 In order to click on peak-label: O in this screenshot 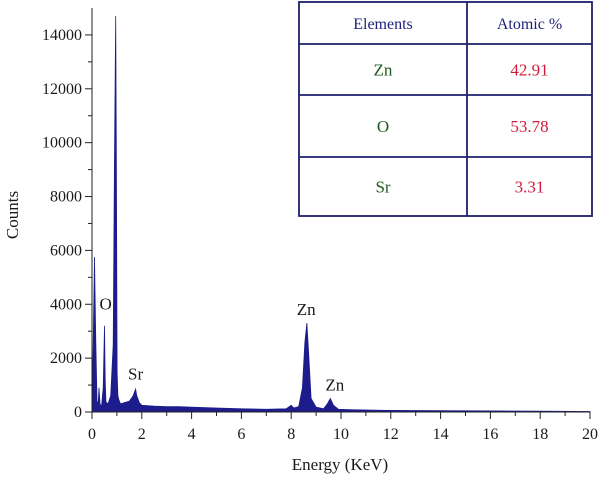, I will do `click(106, 304)`.